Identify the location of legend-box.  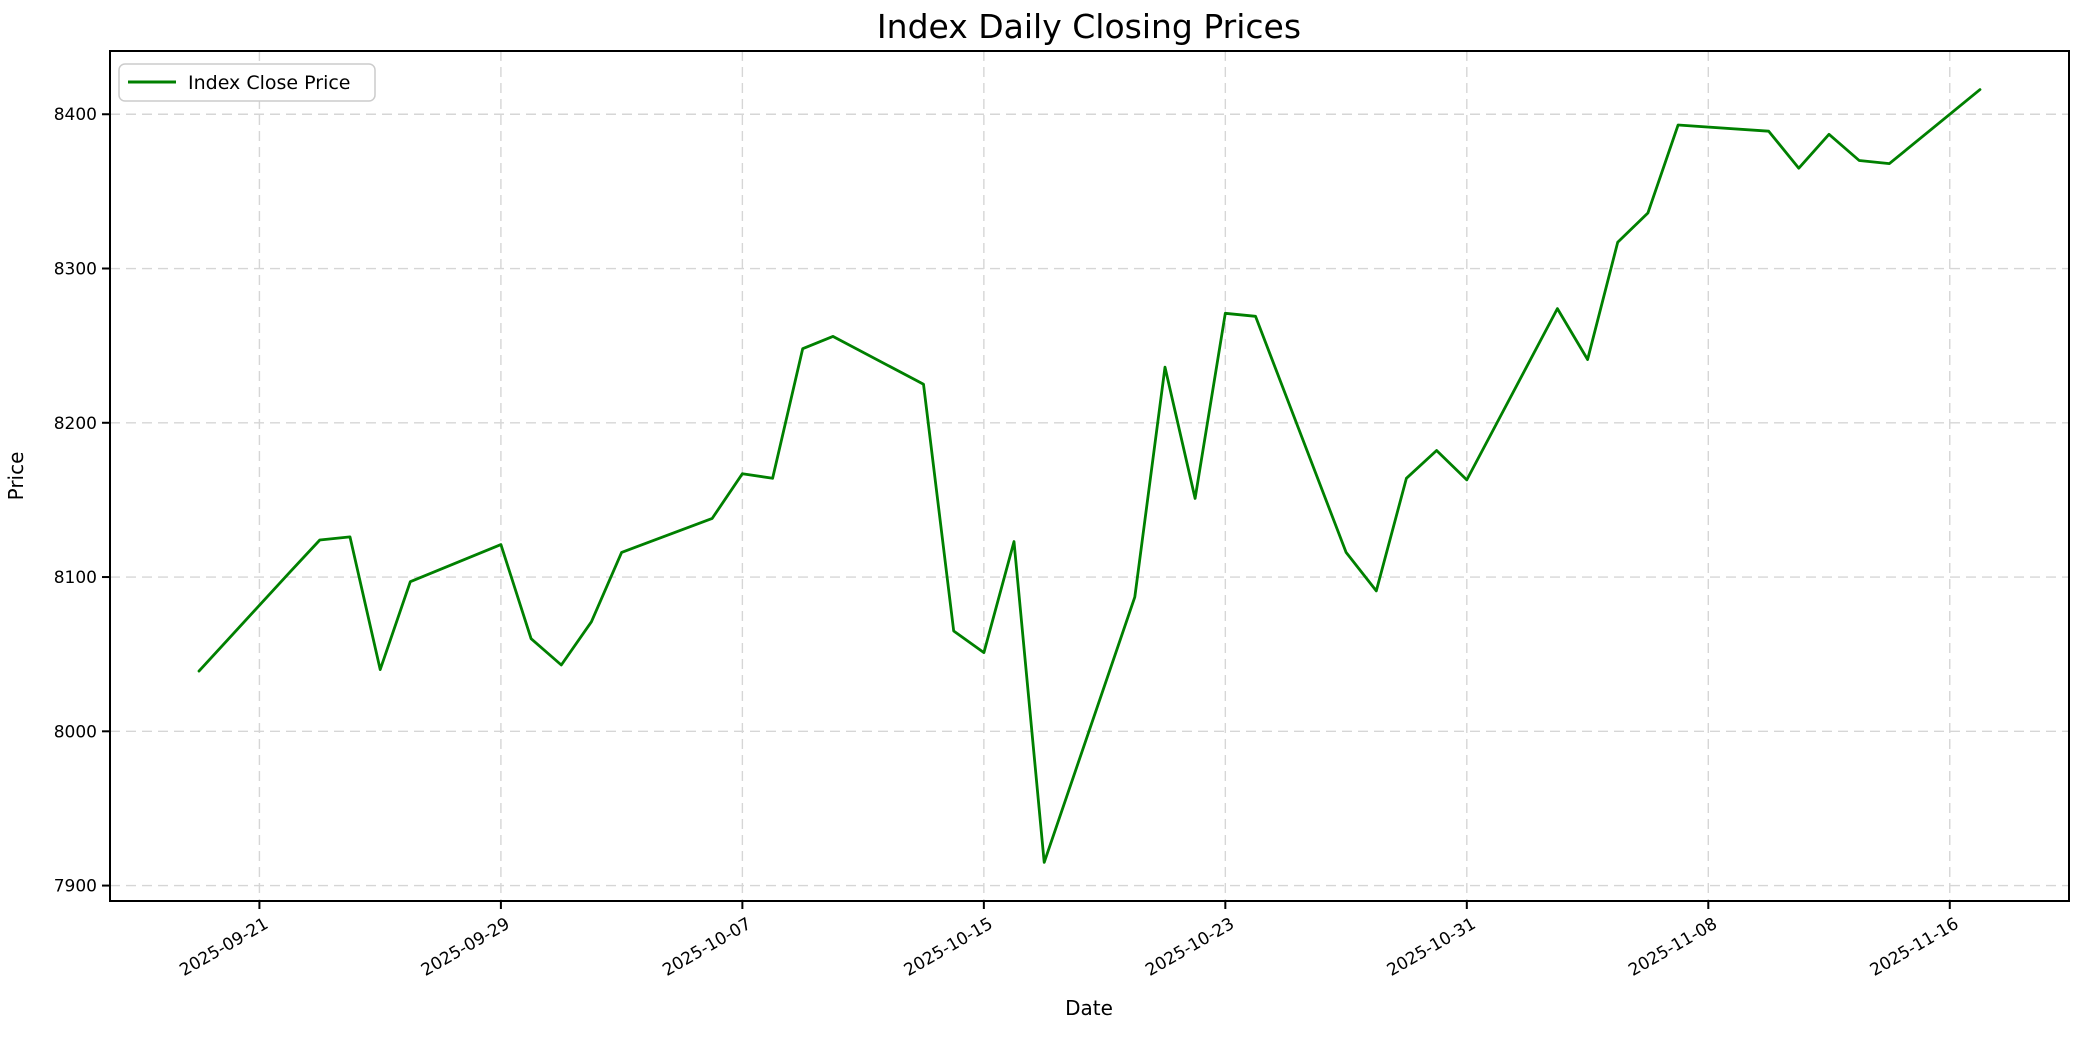
(247, 82).